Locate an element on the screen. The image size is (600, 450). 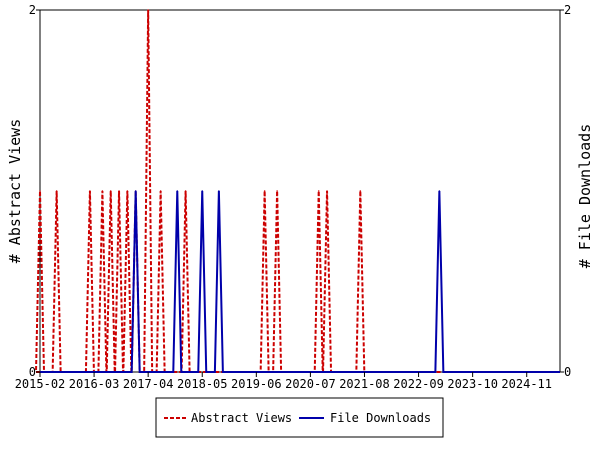
x-tick-label: 2019-06 is located at coordinates (256, 384).